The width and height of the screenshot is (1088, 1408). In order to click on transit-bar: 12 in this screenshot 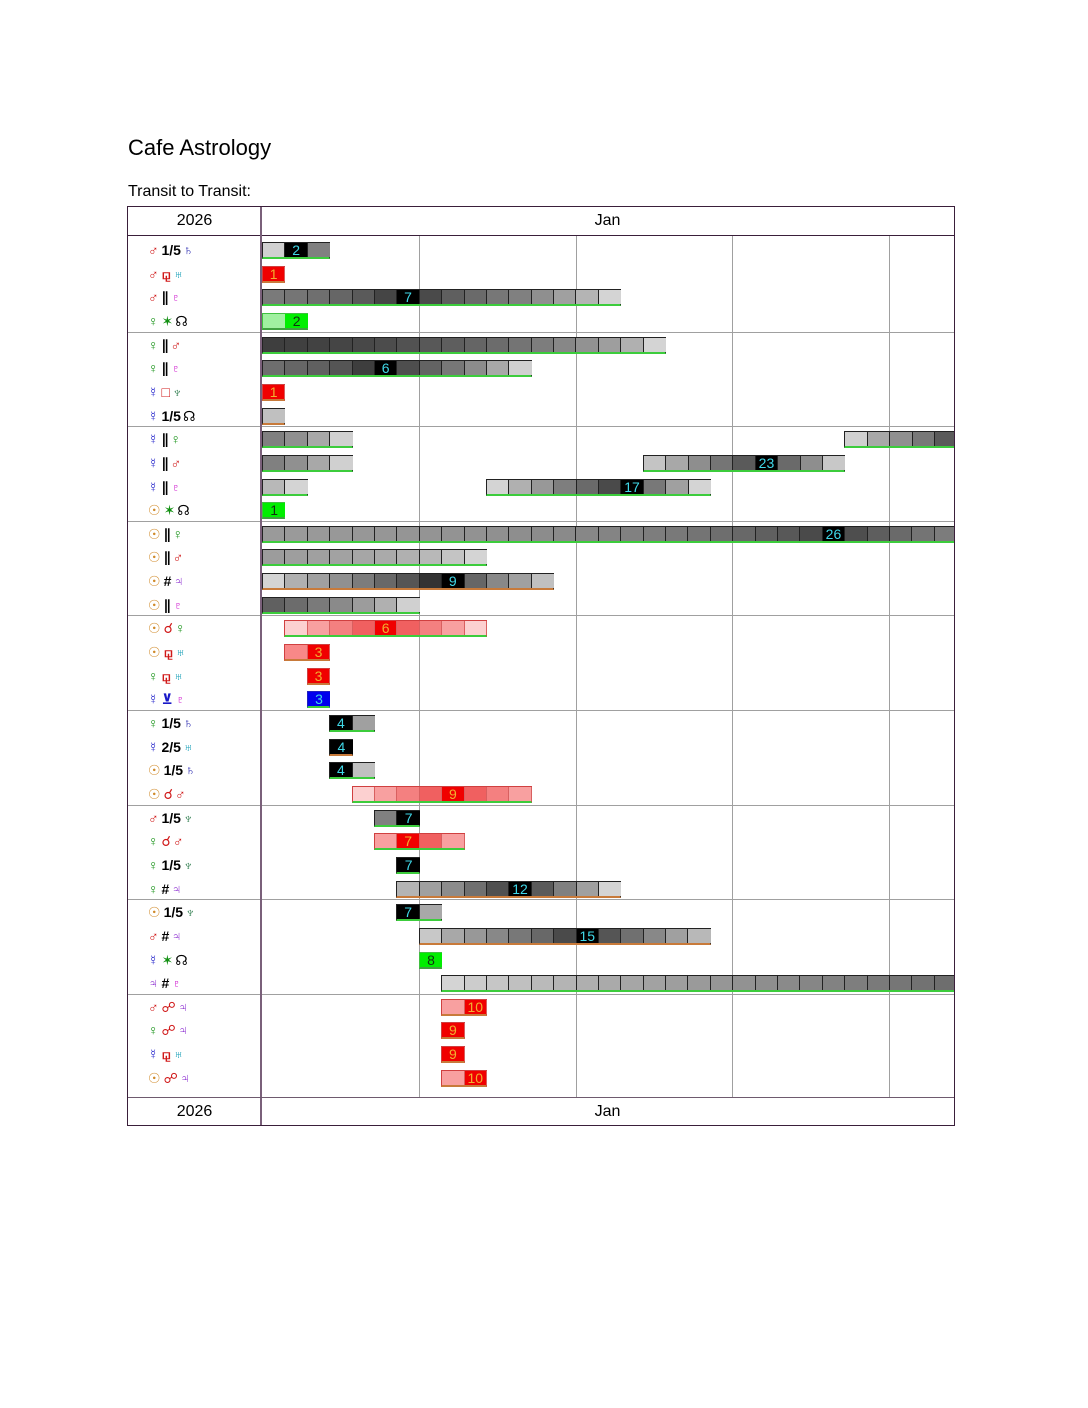, I will do `click(509, 889)`.